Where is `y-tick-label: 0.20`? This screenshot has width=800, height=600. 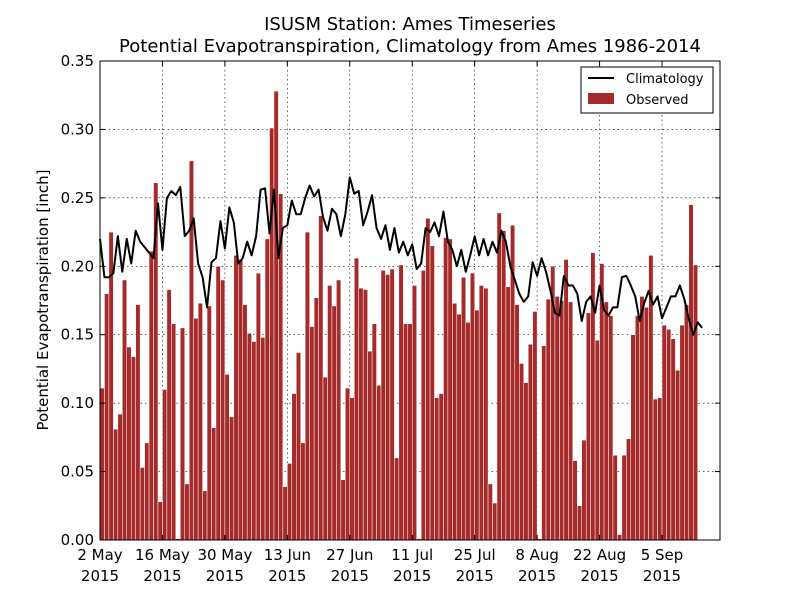
y-tick-label: 0.20 is located at coordinates (77, 266).